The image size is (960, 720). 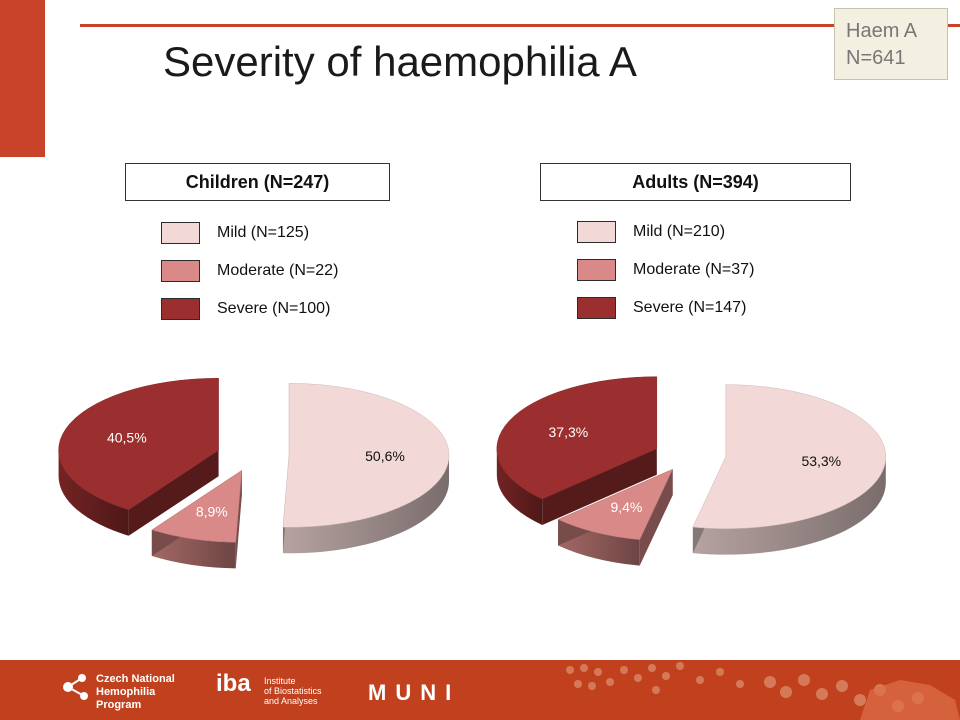 What do you see at coordinates (254, 473) in the screenshot?
I see `pie-chart-children: 40,5% 50,6% 8,9%` at bounding box center [254, 473].